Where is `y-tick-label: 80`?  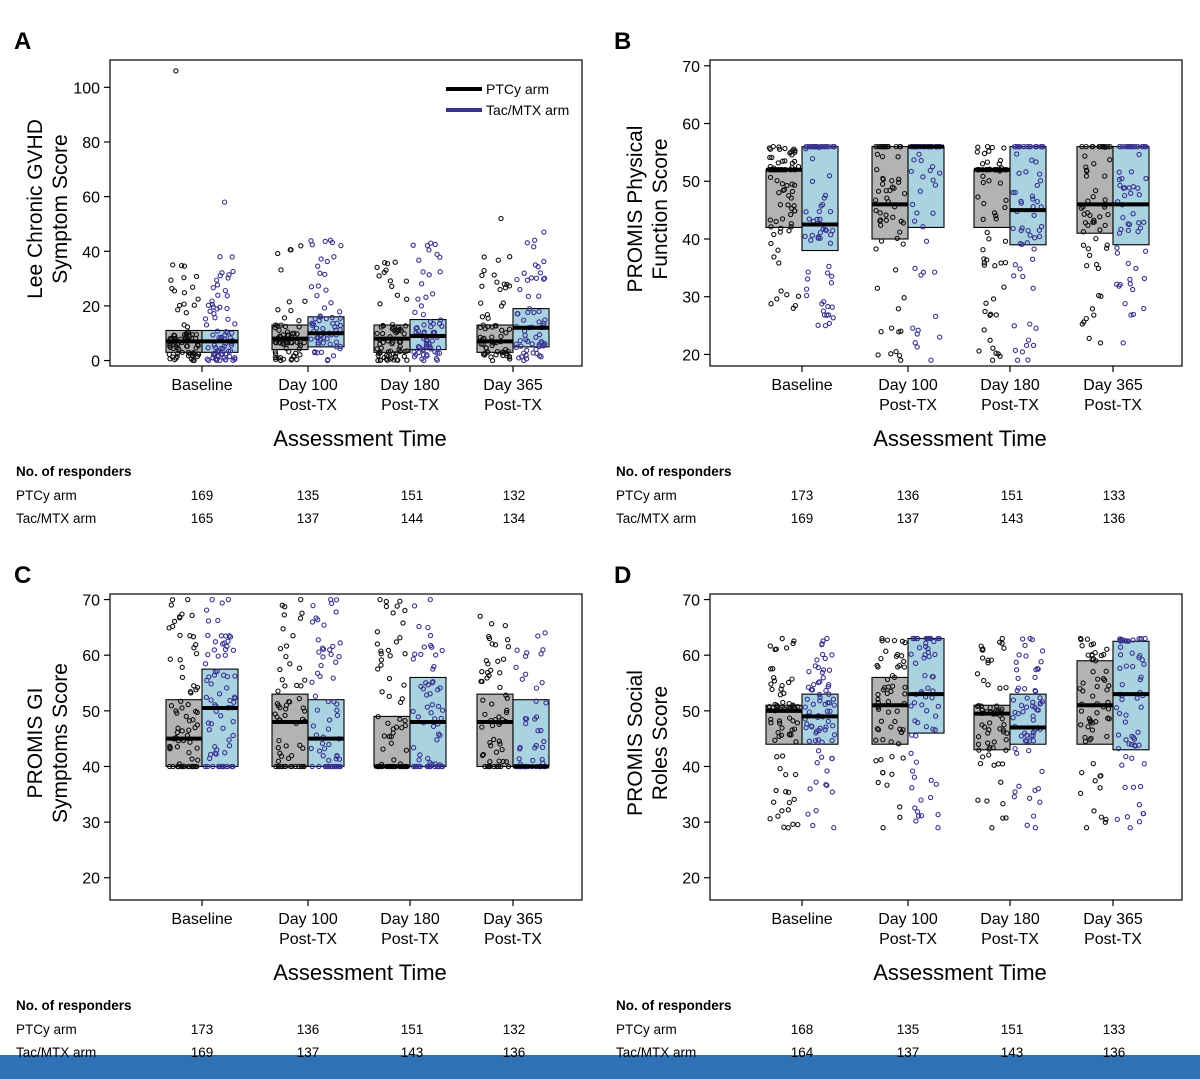 y-tick-label: 80 is located at coordinates (91, 143).